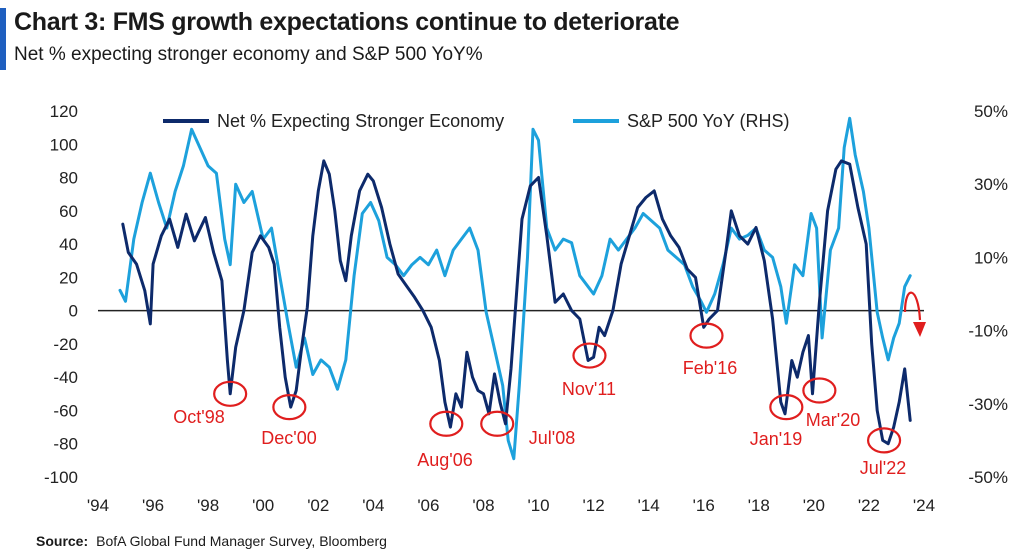  What do you see at coordinates (538, 505) in the screenshot?
I see `x-tick-label: '10` at bounding box center [538, 505].